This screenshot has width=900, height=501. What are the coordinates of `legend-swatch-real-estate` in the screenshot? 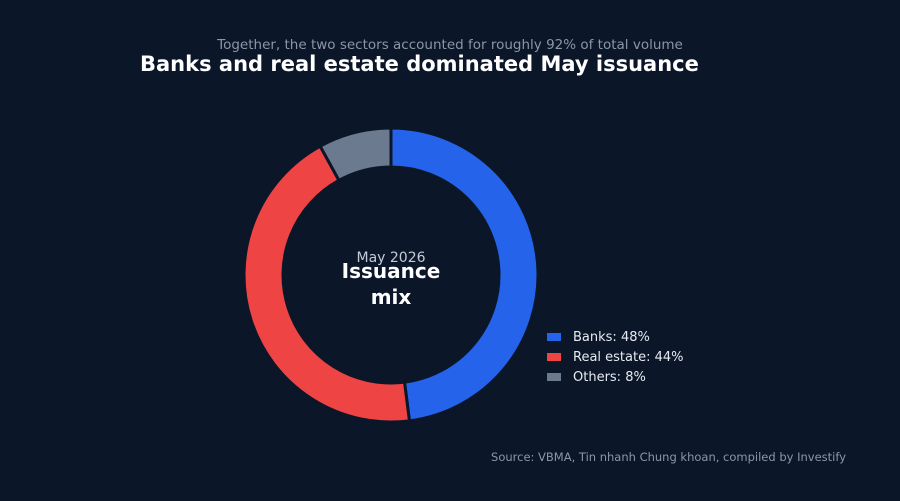 It's located at (554, 357).